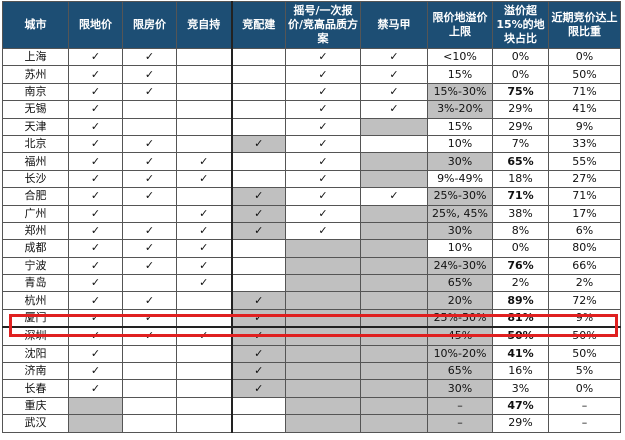 This screenshot has width=625, height=440. I want to click on over-15-share-cell: 29%, so click(520, 423).